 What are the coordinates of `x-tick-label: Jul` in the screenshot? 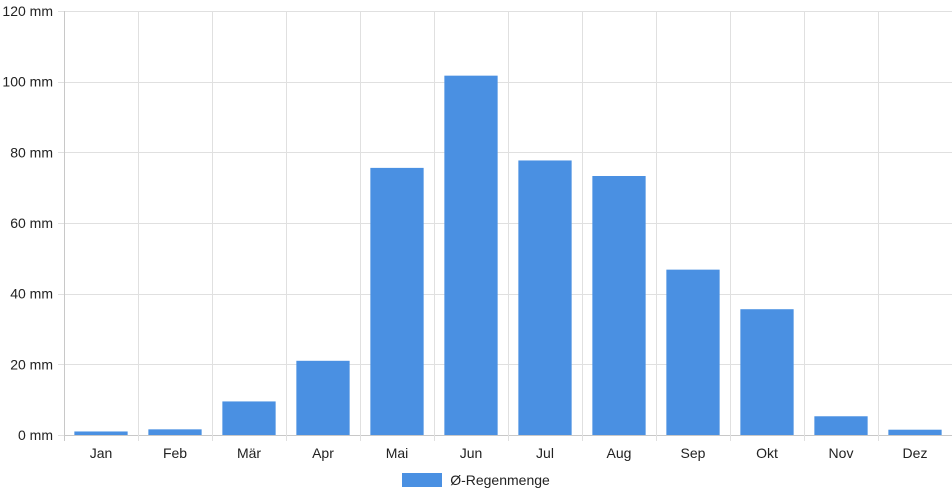 It's located at (545, 453).